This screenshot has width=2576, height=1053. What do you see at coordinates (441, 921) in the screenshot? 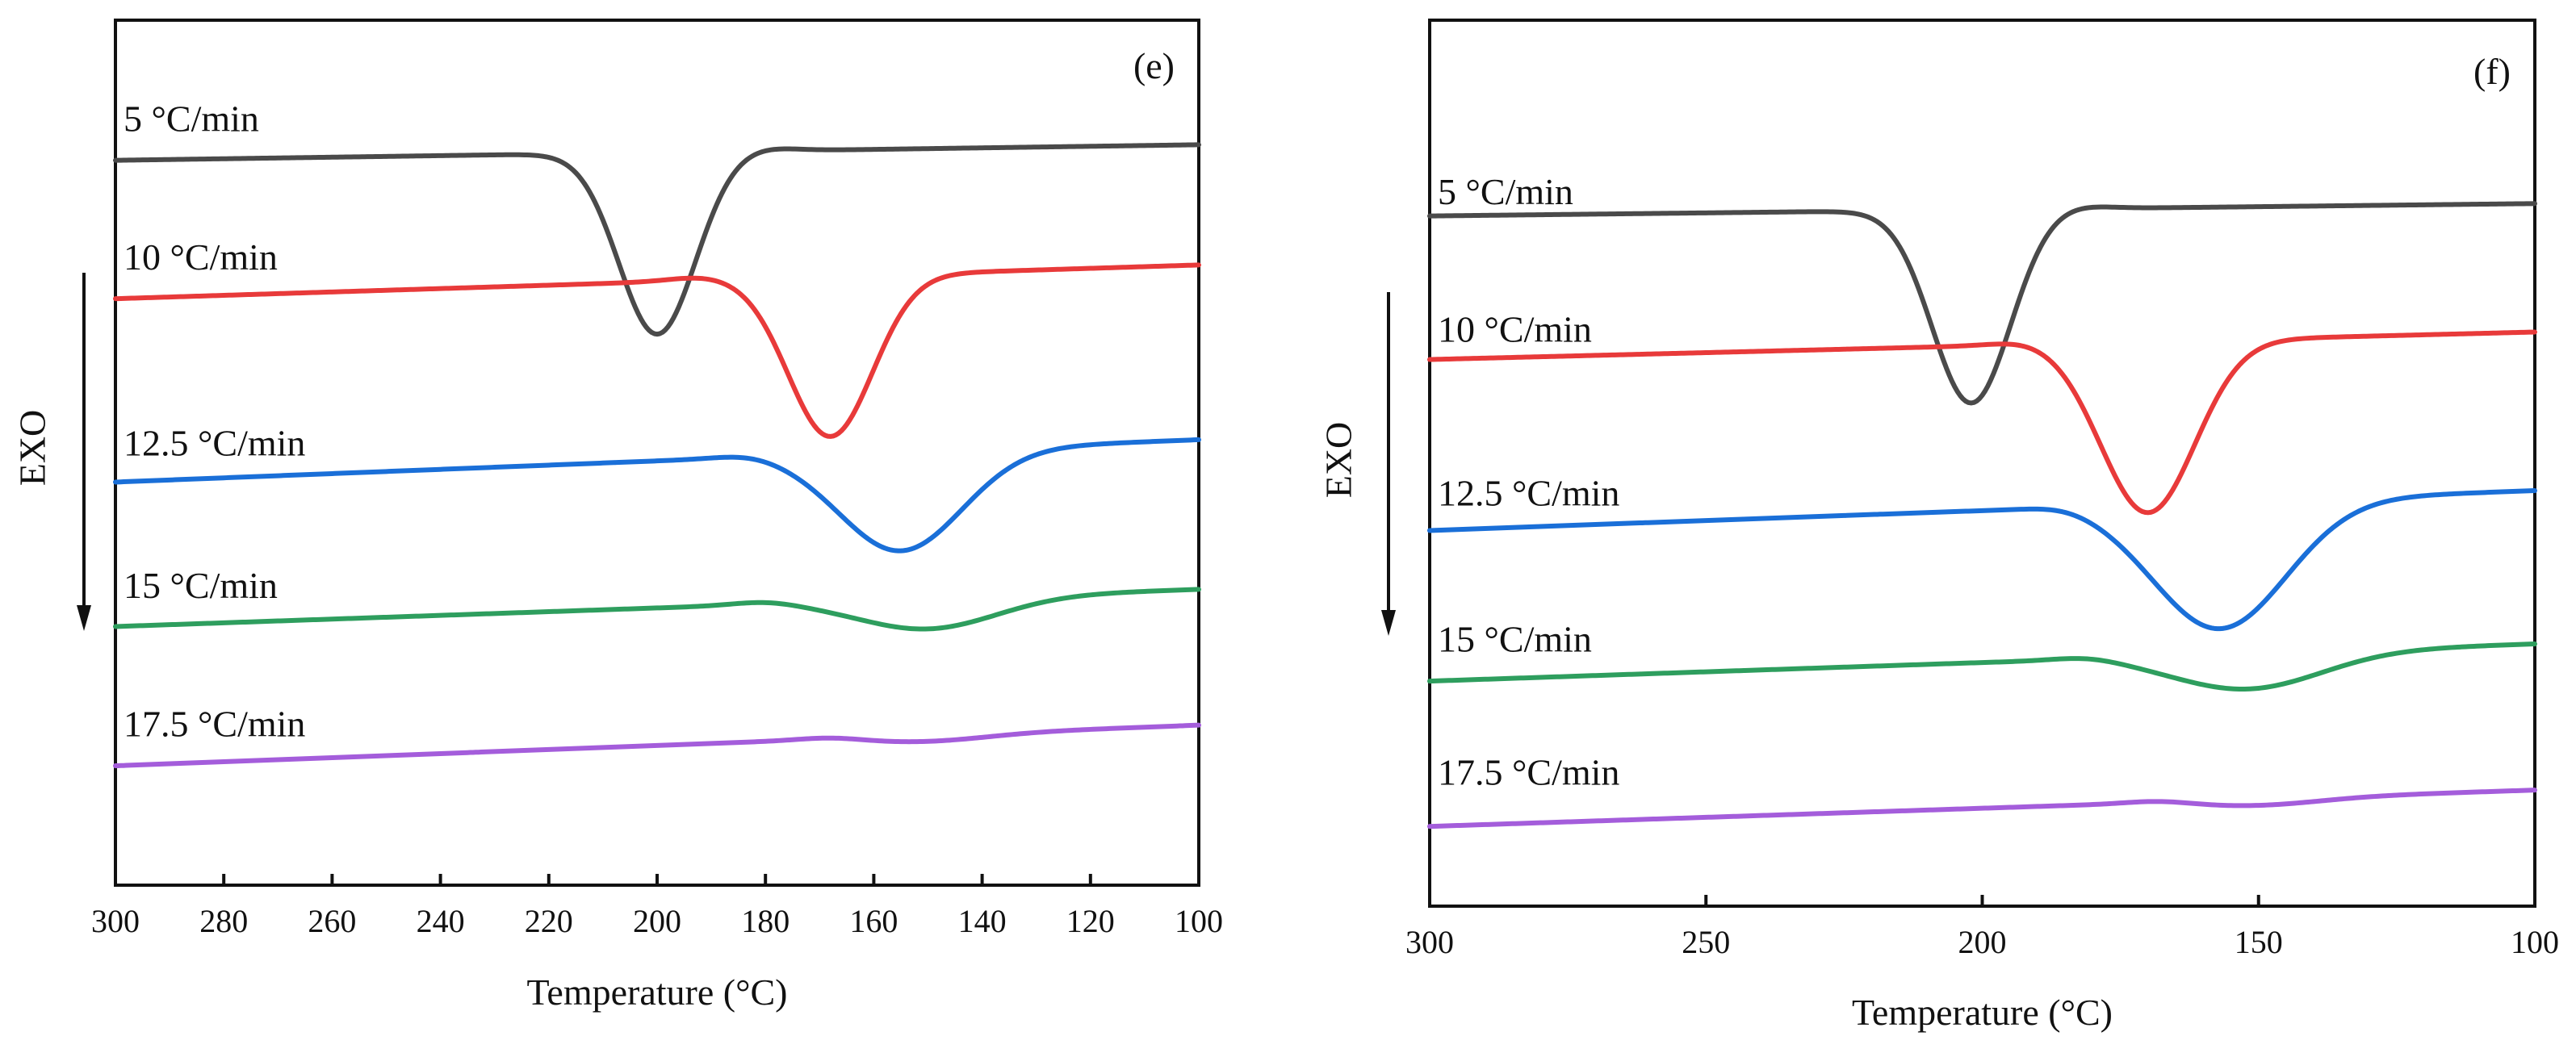
I see `x-tick-label: 240` at bounding box center [441, 921].